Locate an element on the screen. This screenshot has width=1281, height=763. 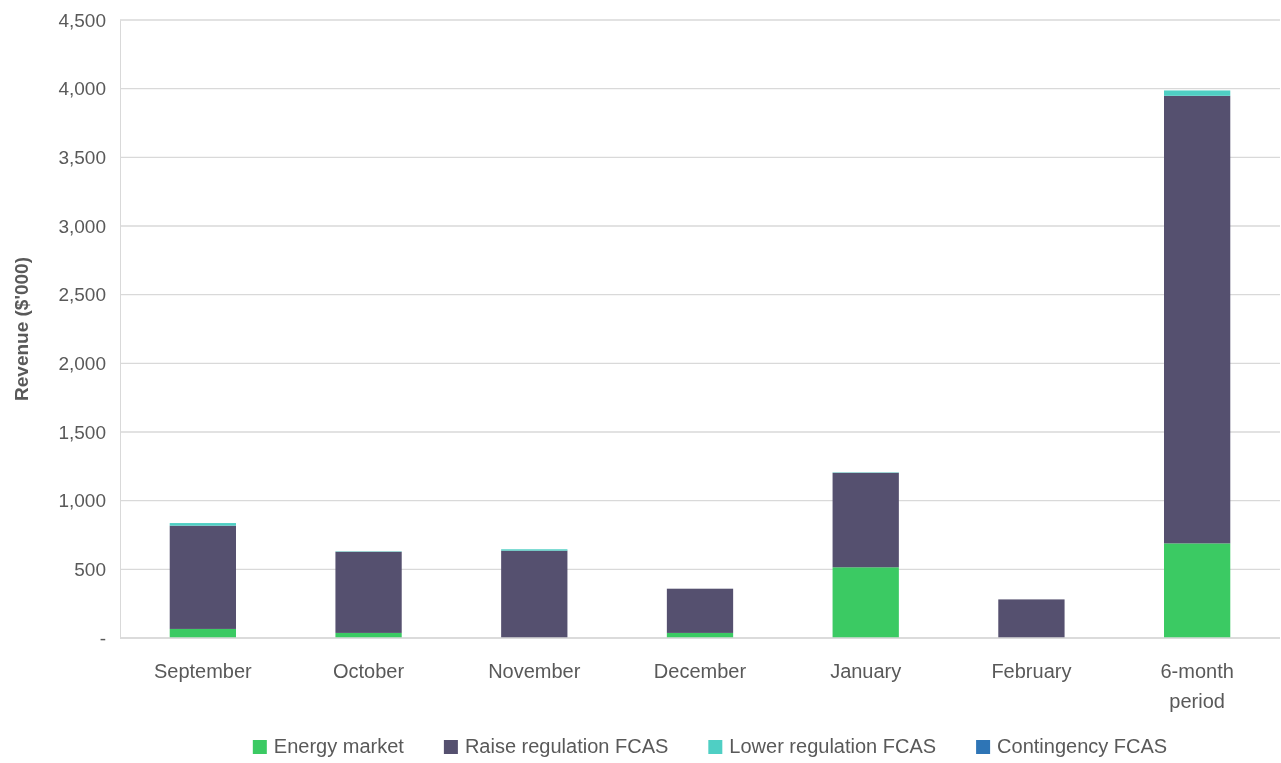
legend-label: Contingency FCAS is located at coordinates (1082, 746).